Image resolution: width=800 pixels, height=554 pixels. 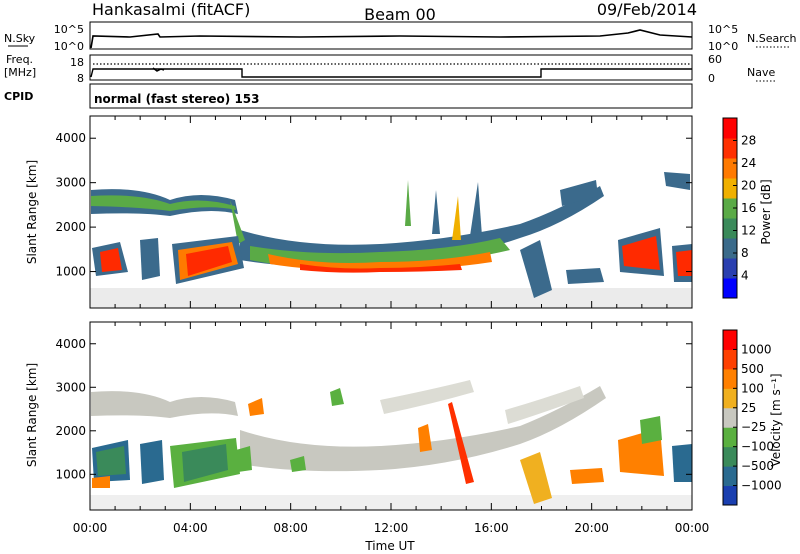 What do you see at coordinates (391, 528) in the screenshot?
I see `x-tick-label: 12:00` at bounding box center [391, 528].